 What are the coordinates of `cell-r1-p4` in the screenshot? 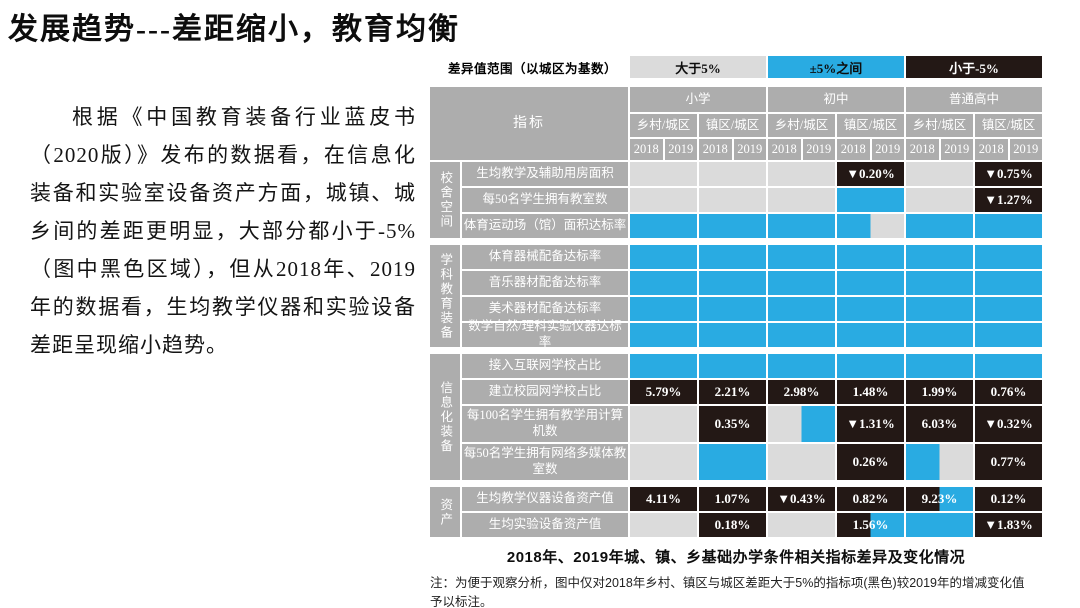 It's located at (939, 200).